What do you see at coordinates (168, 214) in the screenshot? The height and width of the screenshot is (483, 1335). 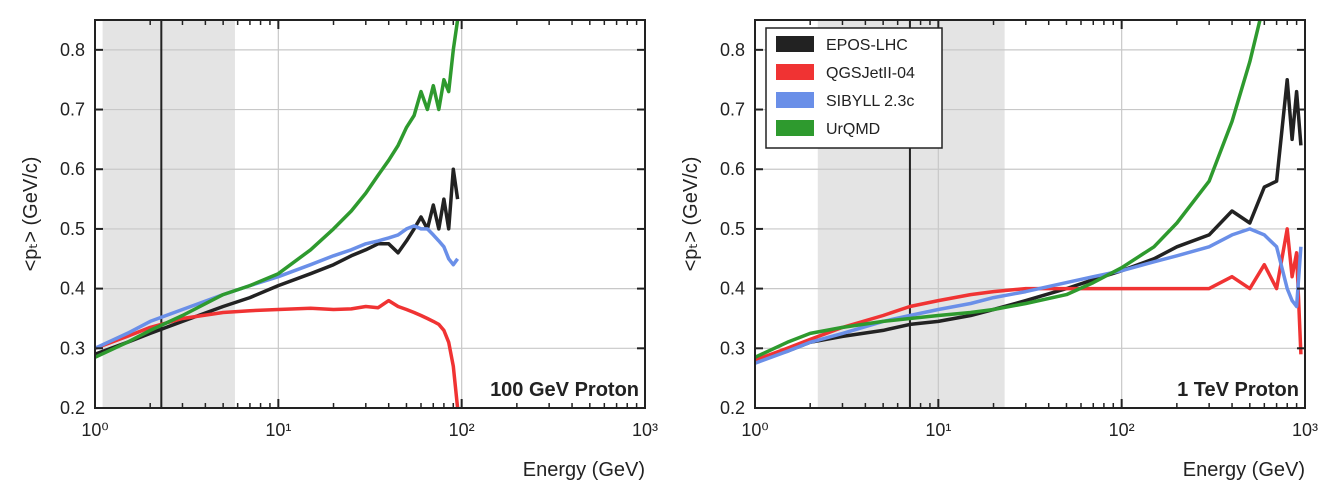 I see `shaded-region` at bounding box center [168, 214].